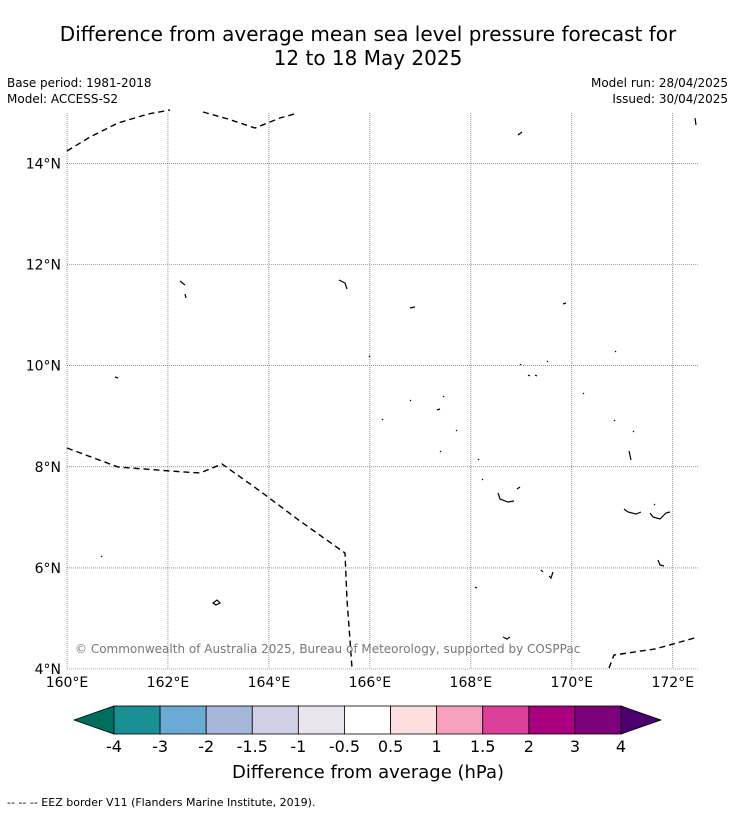  Describe the element at coordinates (63, 99) in the screenshot. I see `model-name: Model: ACCESS-S2` at that location.